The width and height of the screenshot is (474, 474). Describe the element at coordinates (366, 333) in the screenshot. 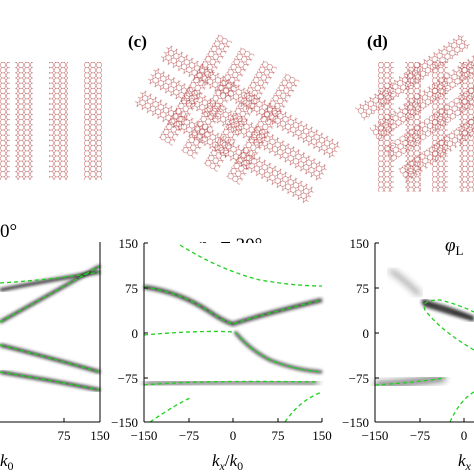

I see `tick-right-y-0: 0` at that location.